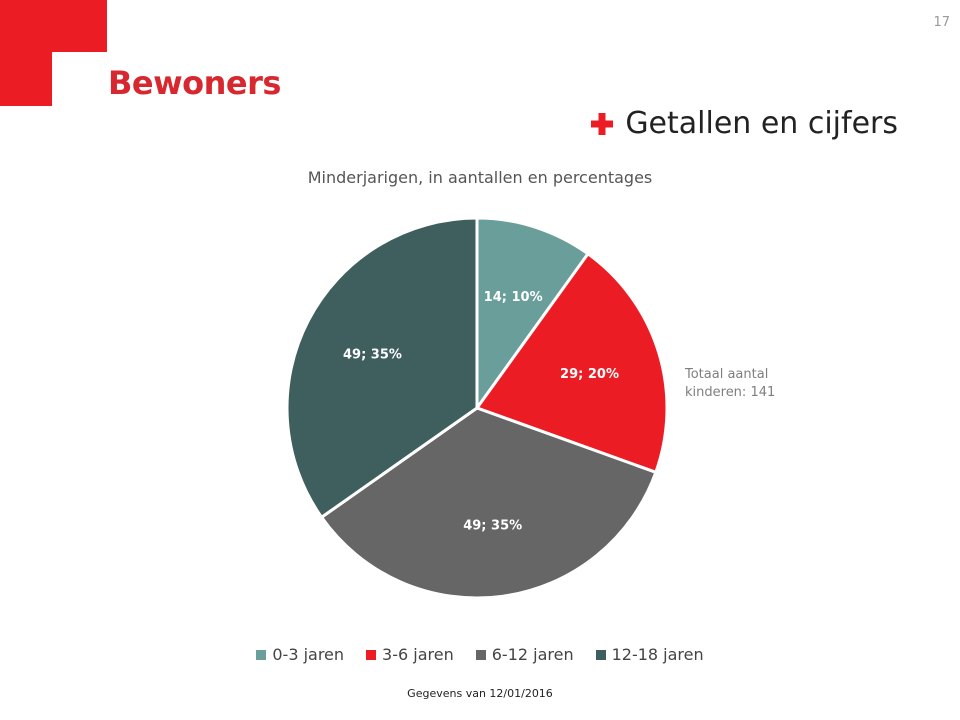 This screenshot has height=720, width=960. I want to click on pie-slice-0-3-jaren, so click(532, 313).